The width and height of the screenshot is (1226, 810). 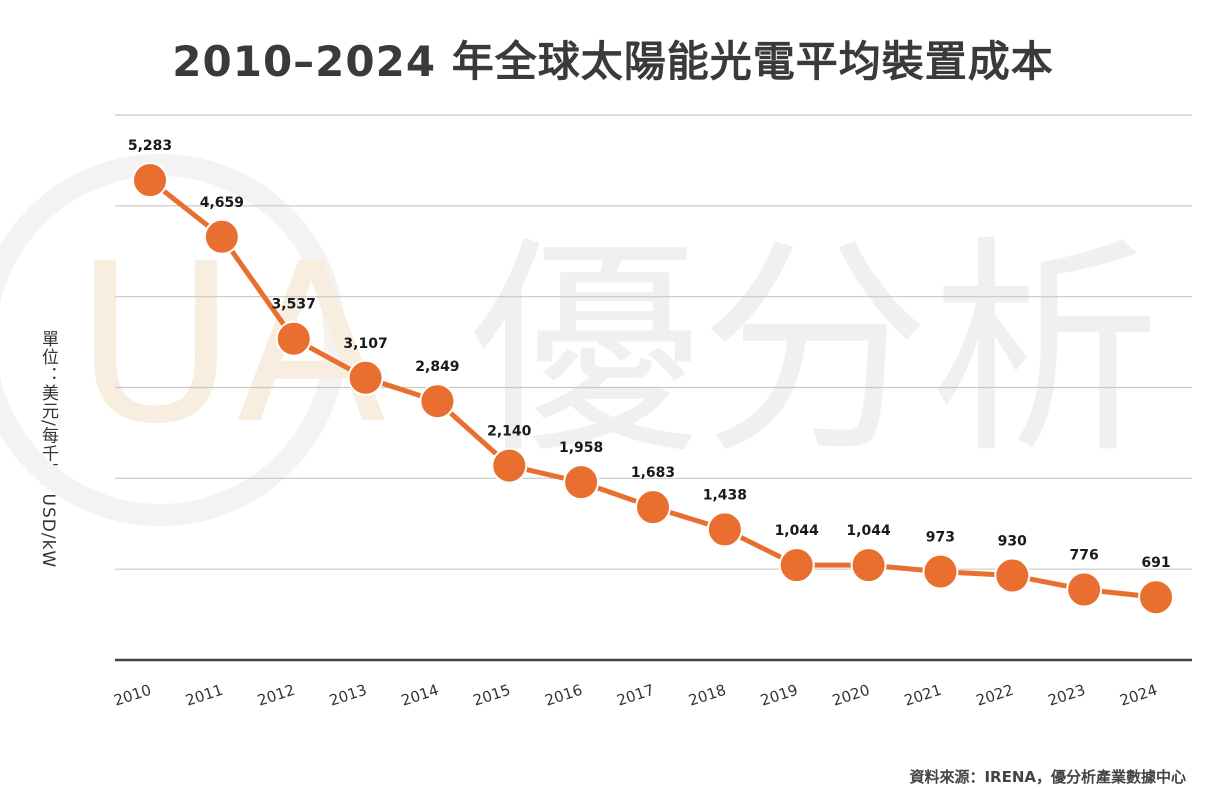 I want to click on data-label: 4,659, so click(x=222, y=203).